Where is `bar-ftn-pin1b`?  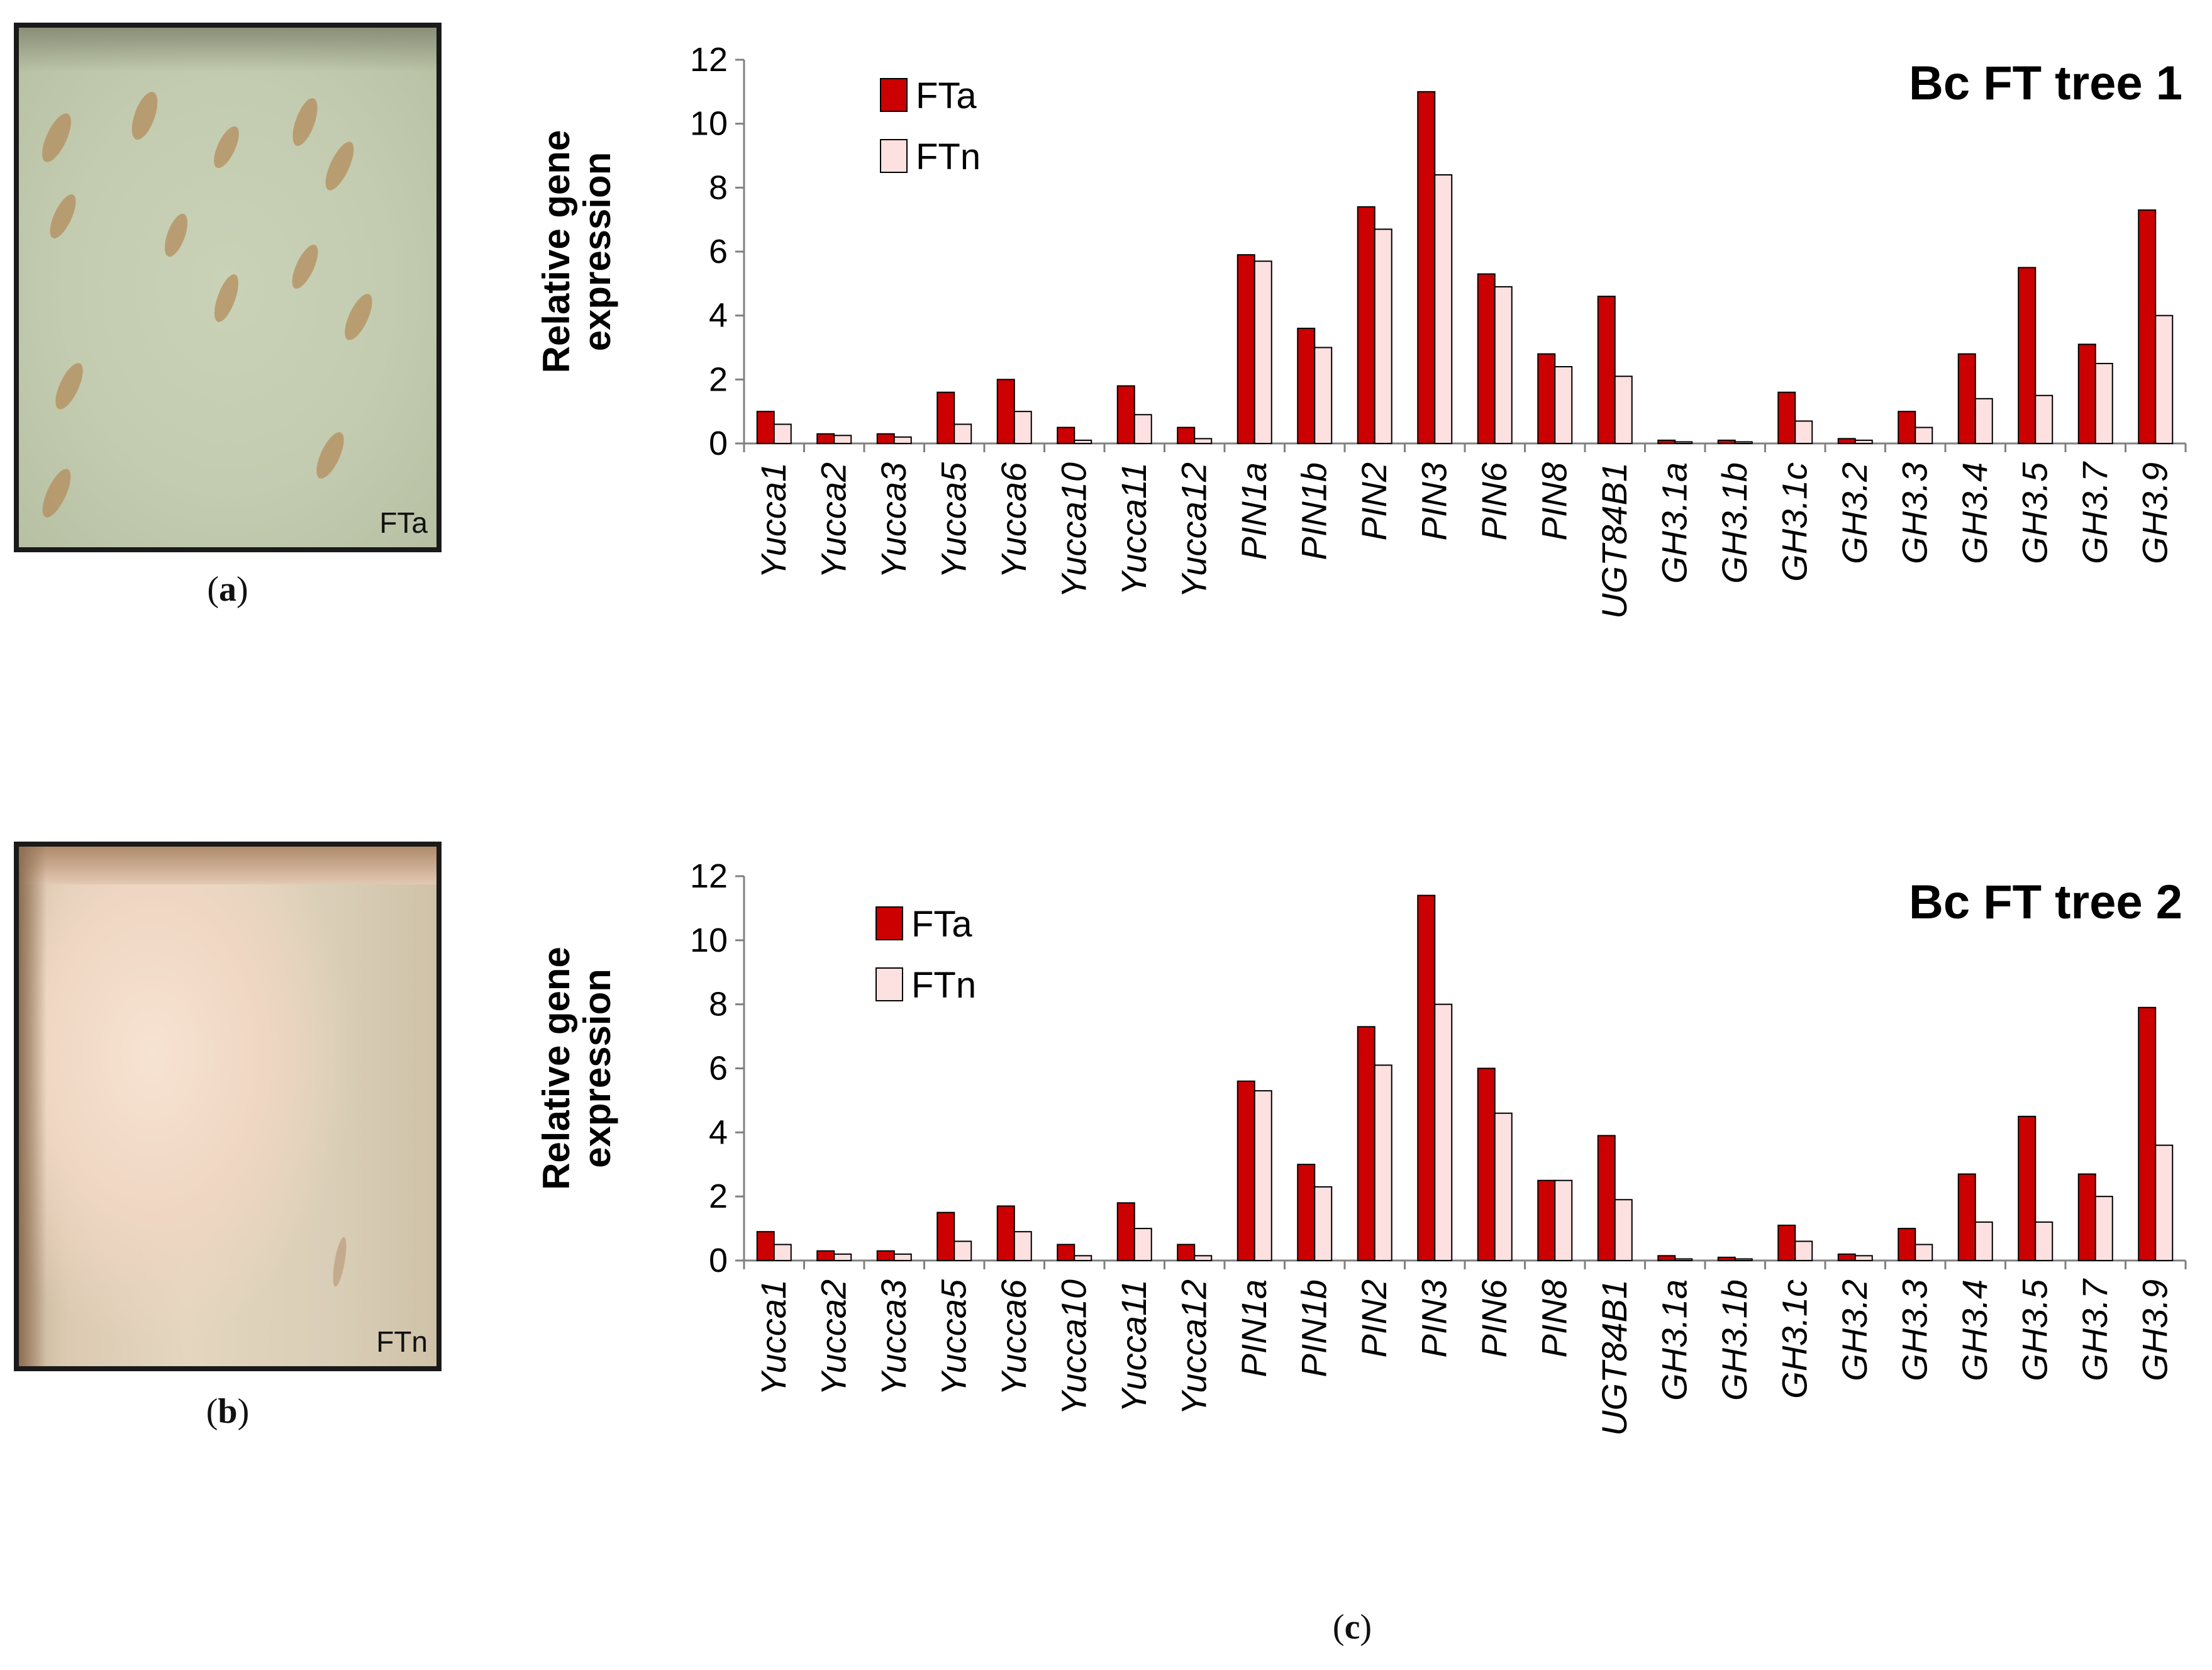 bar-ftn-pin1b is located at coordinates (1324, 1224).